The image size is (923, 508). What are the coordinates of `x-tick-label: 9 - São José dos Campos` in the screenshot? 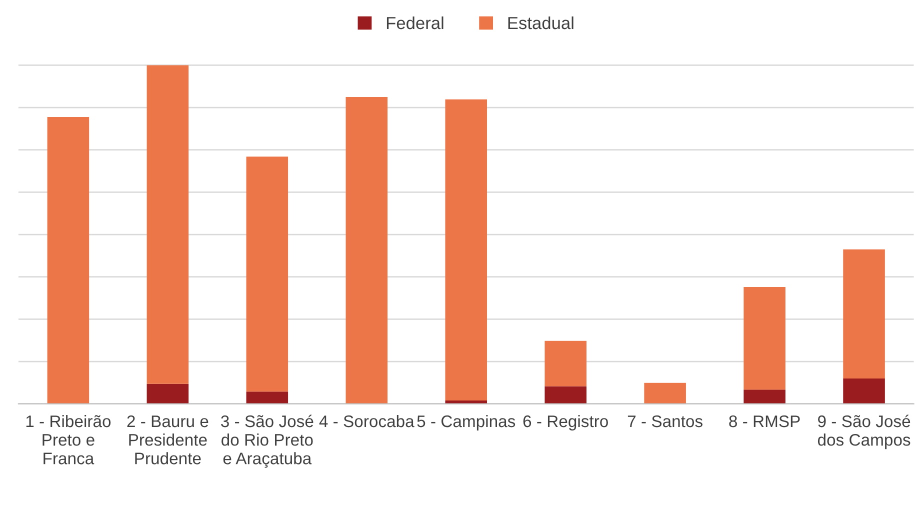 It's located at (864, 432).